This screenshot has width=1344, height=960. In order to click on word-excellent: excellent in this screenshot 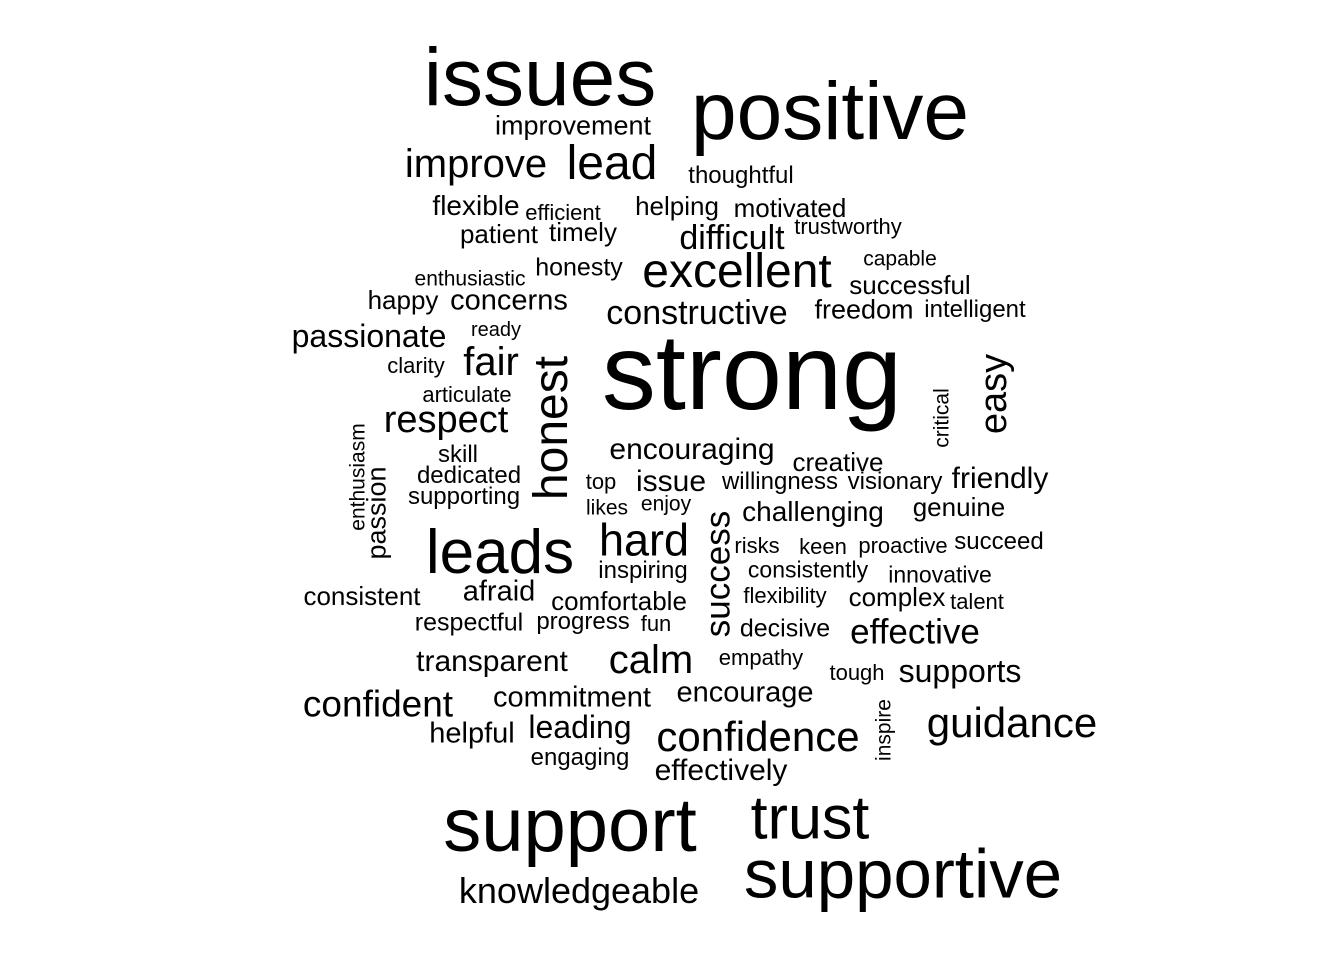, I will do `click(737, 271)`.